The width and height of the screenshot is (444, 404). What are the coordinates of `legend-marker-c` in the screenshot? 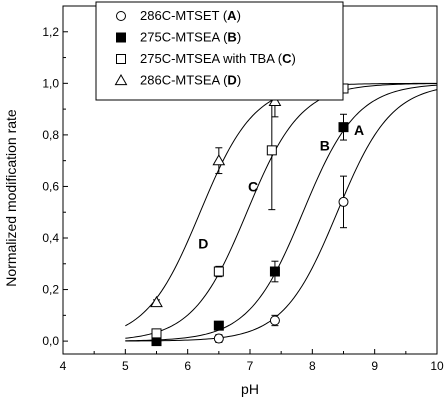 It's located at (121, 59).